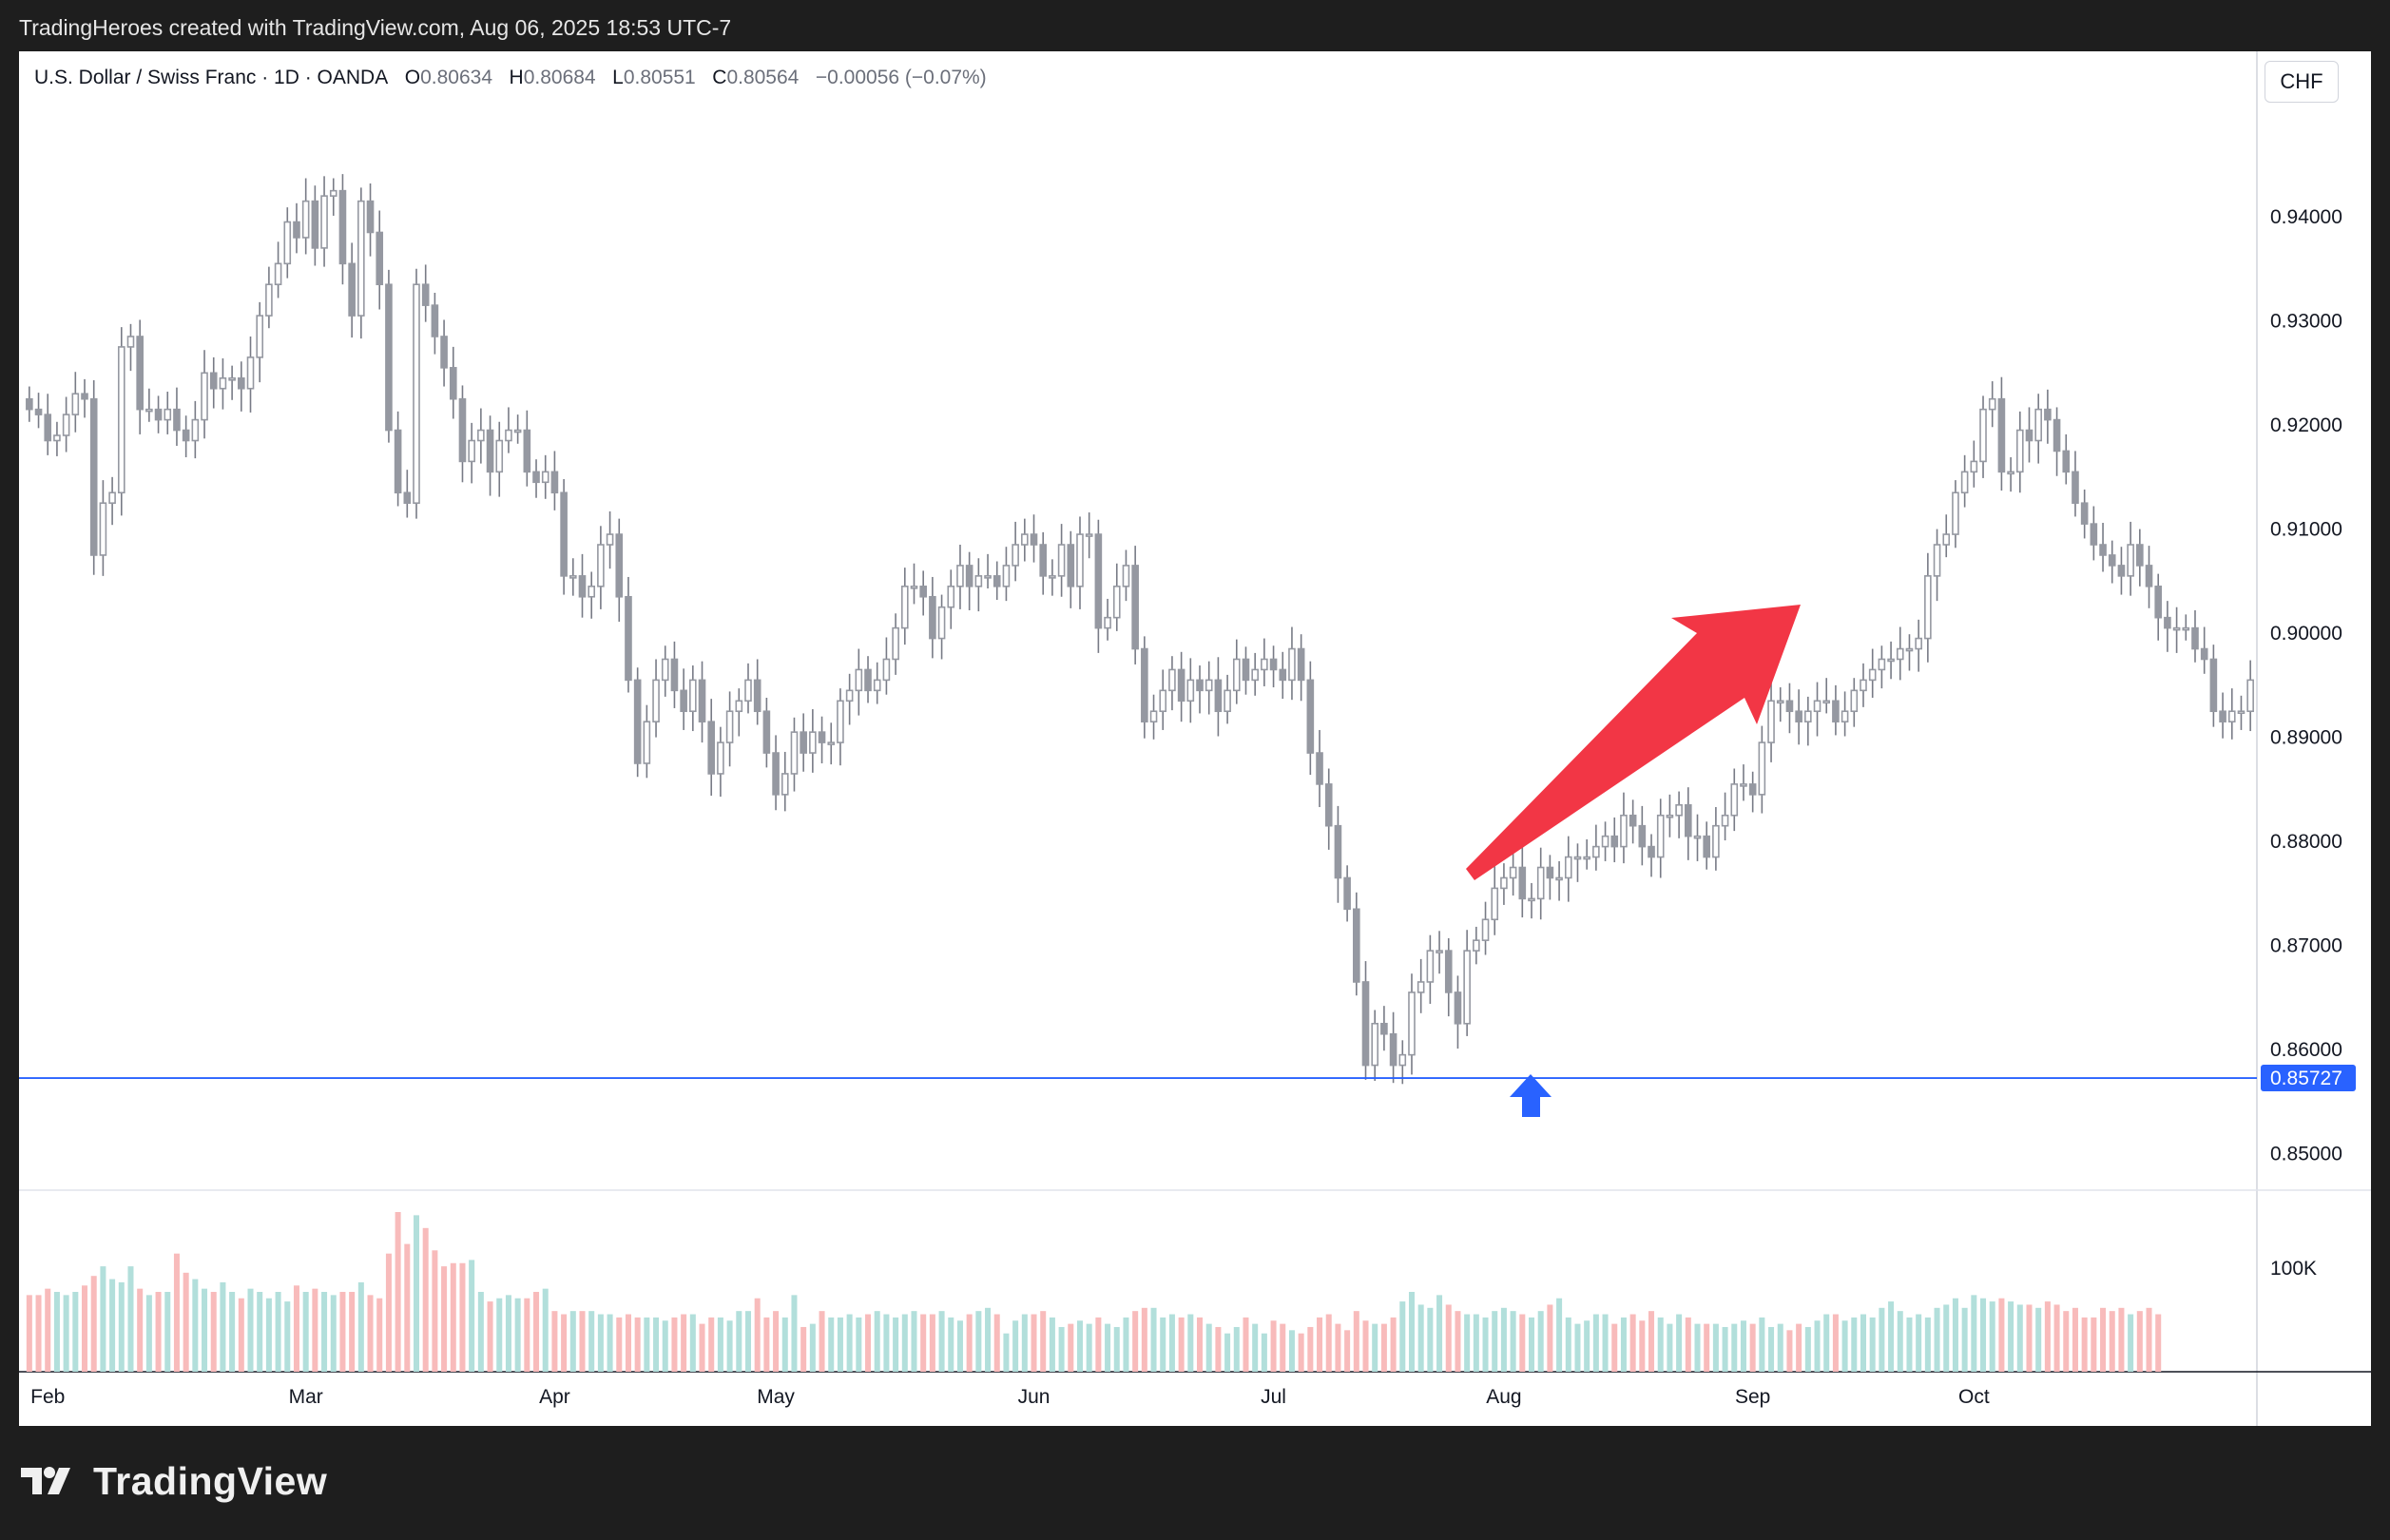 This screenshot has width=2390, height=1540. I want to click on currency-button: CHF, so click(2302, 82).